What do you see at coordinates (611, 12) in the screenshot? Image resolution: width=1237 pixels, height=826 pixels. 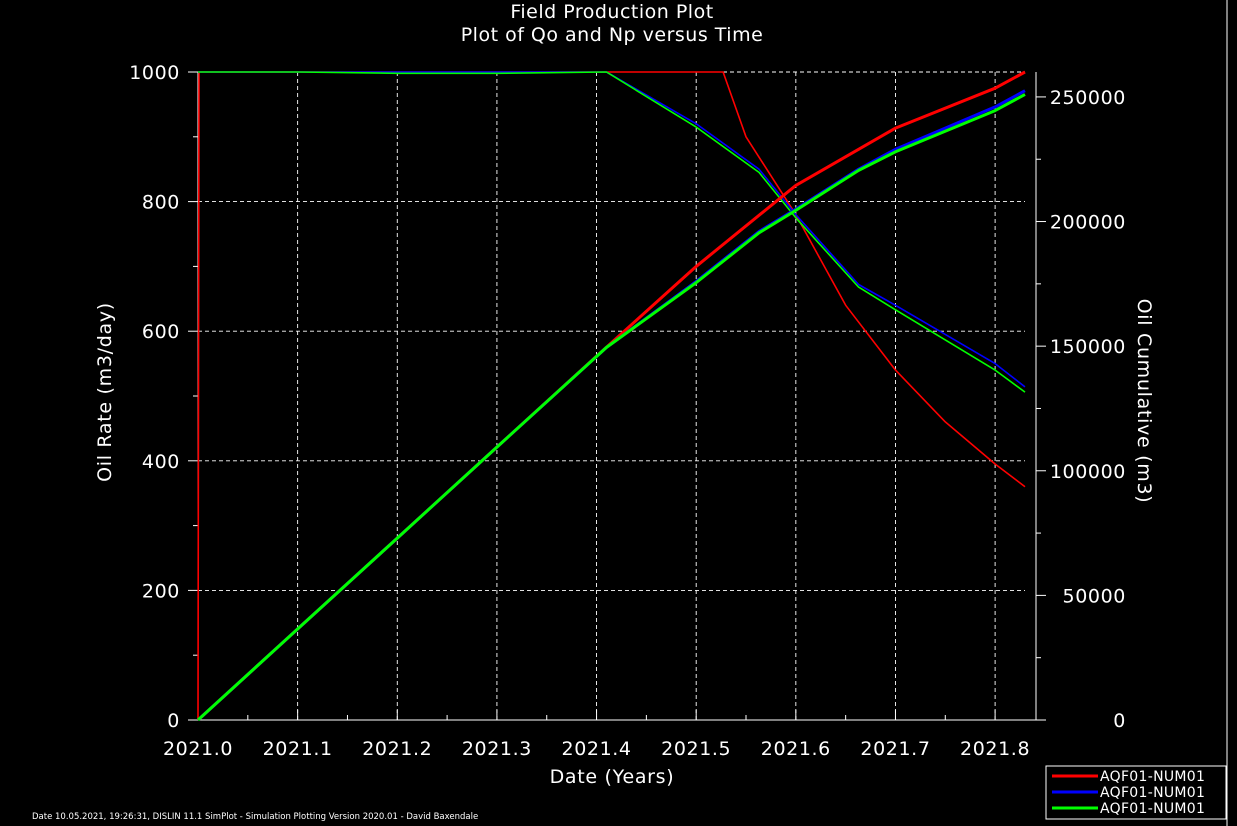 I see `chart-title: Field Production Plot` at bounding box center [611, 12].